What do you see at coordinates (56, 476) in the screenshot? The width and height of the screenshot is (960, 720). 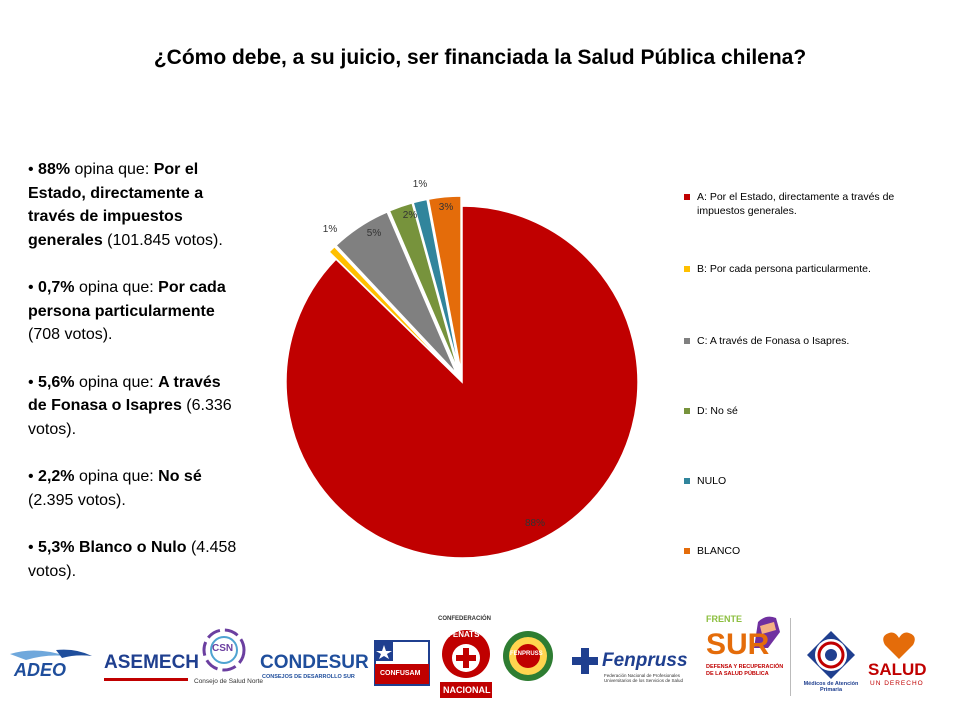 I see `bullet-percent: 2,2%` at bounding box center [56, 476].